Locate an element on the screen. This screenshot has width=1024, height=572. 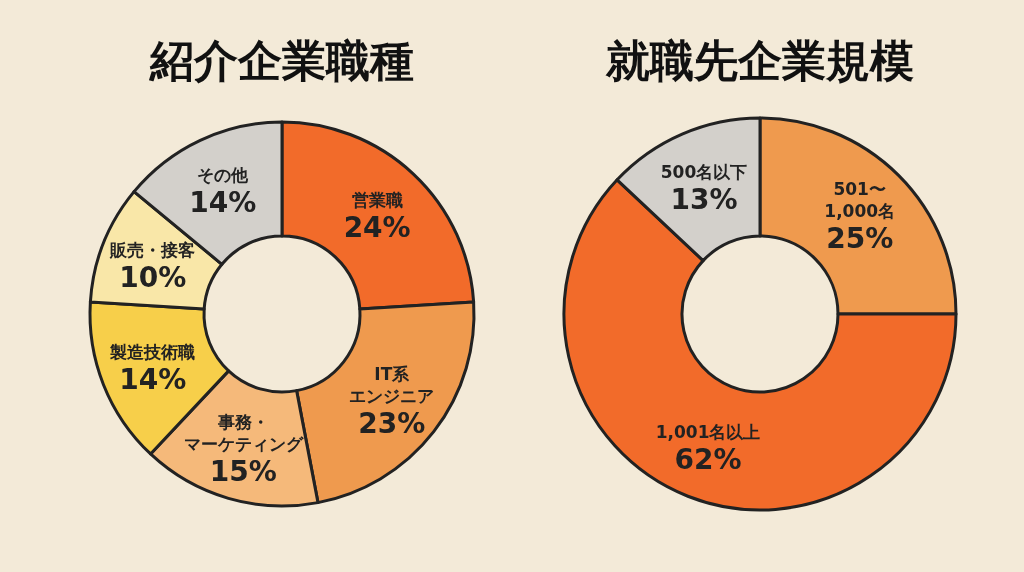
slice-label: 製造技術職 is located at coordinates (152, 352).